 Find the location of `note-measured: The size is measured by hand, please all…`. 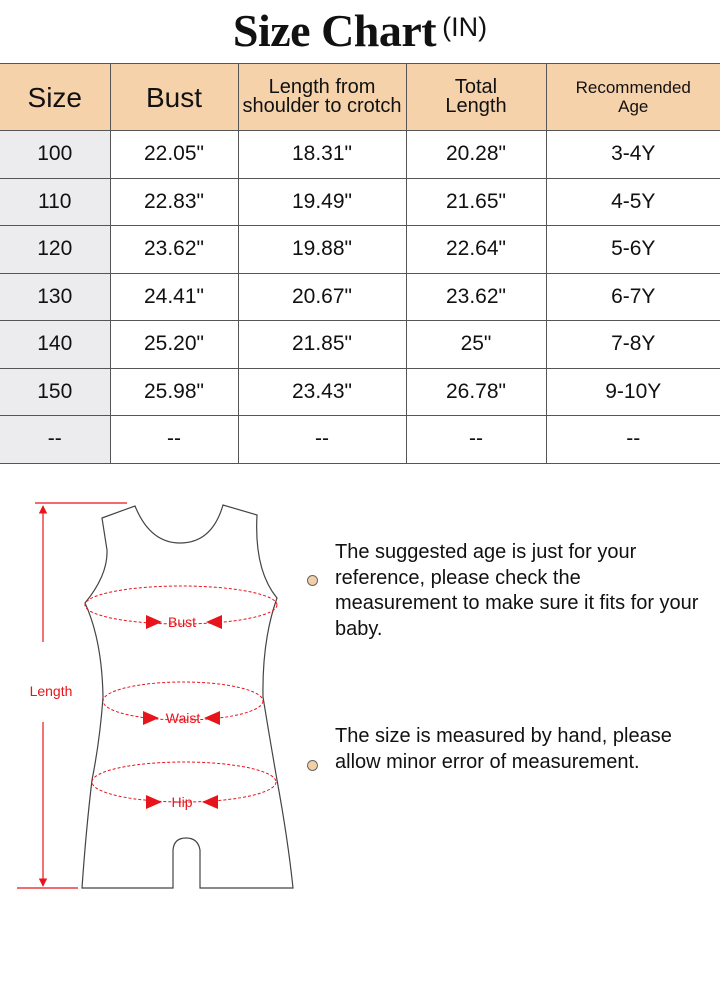

note-measured: The size is measured by hand, please all… is located at coordinates (503, 749).